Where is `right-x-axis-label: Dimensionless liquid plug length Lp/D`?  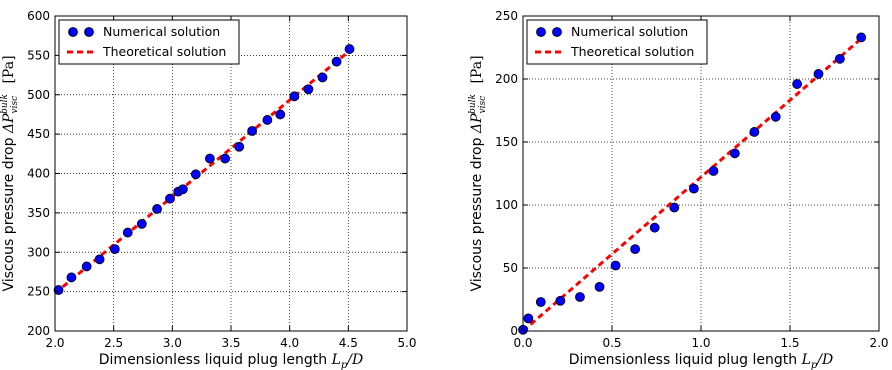 right-x-axis-label: Dimensionless liquid plug length Lp/D is located at coordinates (701, 361).